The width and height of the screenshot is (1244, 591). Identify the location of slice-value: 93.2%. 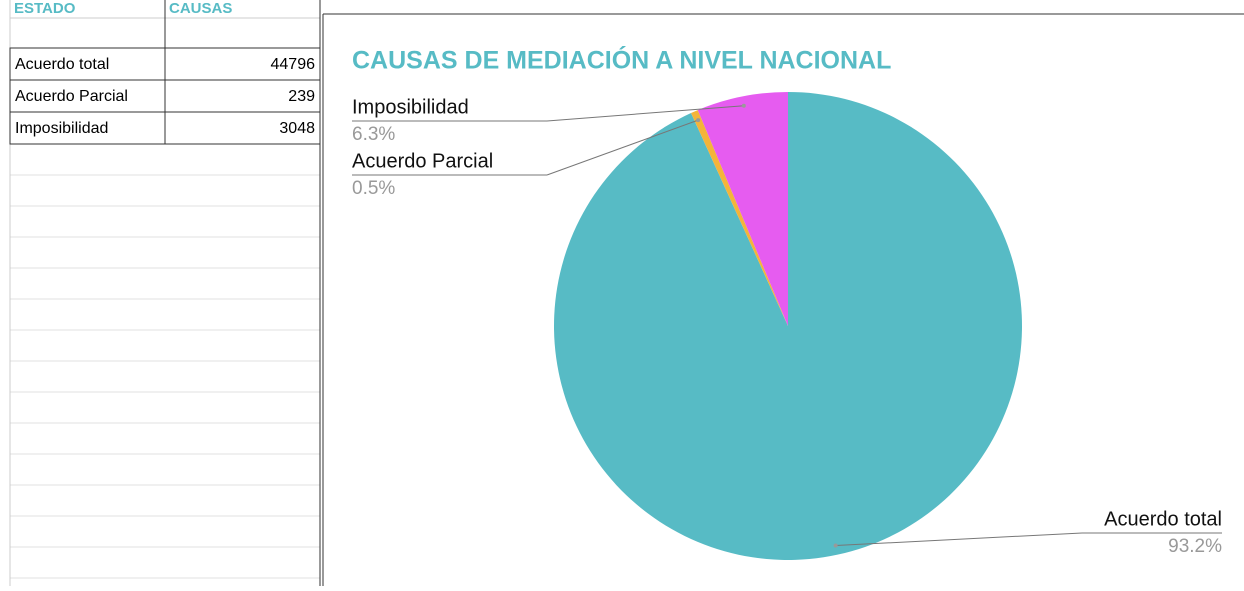
(1195, 546).